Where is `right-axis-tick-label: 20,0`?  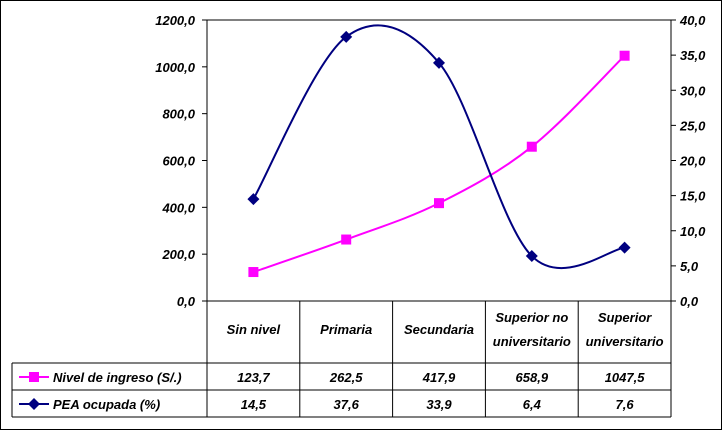 right-axis-tick-label: 20,0 is located at coordinates (692, 161).